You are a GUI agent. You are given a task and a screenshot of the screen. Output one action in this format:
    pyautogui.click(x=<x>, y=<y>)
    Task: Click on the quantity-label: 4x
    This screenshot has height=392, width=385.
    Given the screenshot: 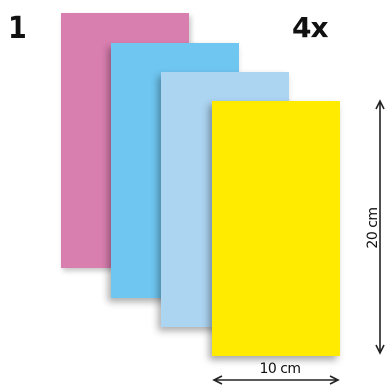 What is the action you would take?
    pyautogui.click(x=310, y=27)
    